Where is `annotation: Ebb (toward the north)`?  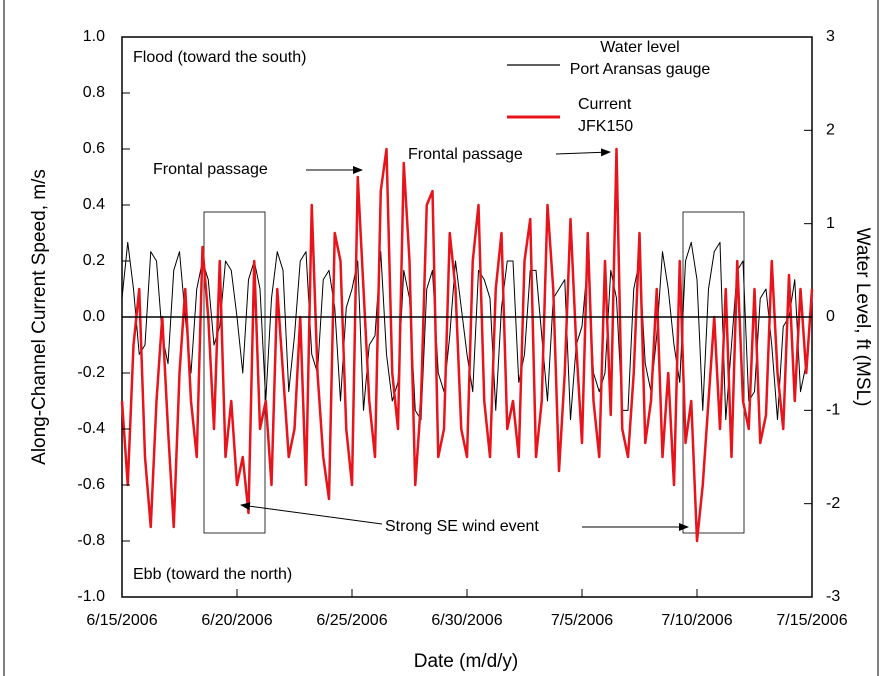
annotation: Ebb (toward the north) is located at coordinates (212, 574).